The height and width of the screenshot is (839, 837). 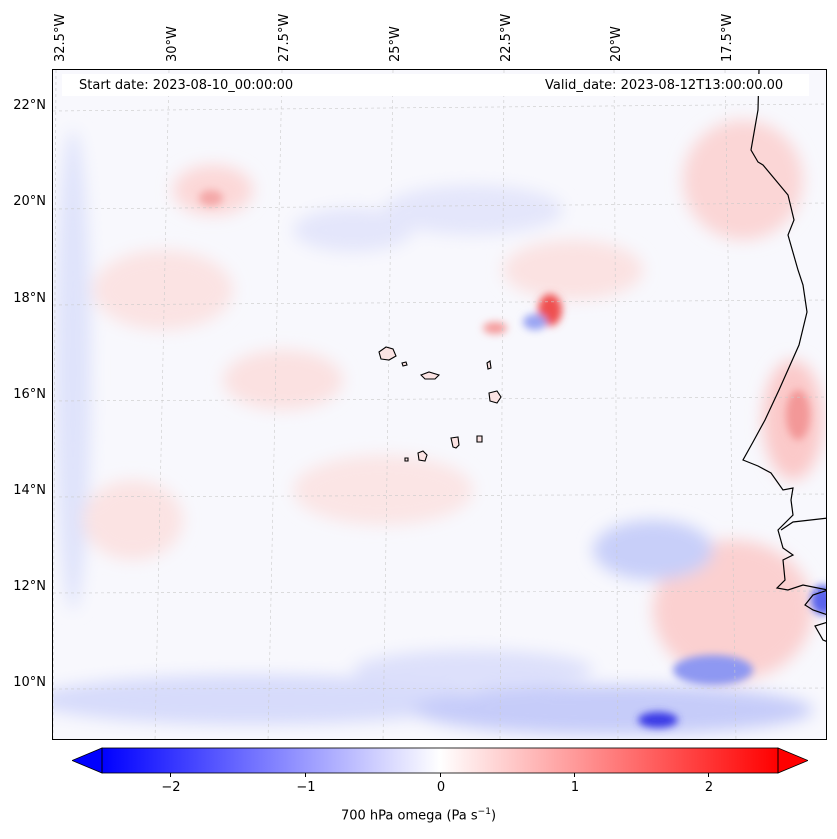 I want to click on header-strip, so click(x=435, y=85).